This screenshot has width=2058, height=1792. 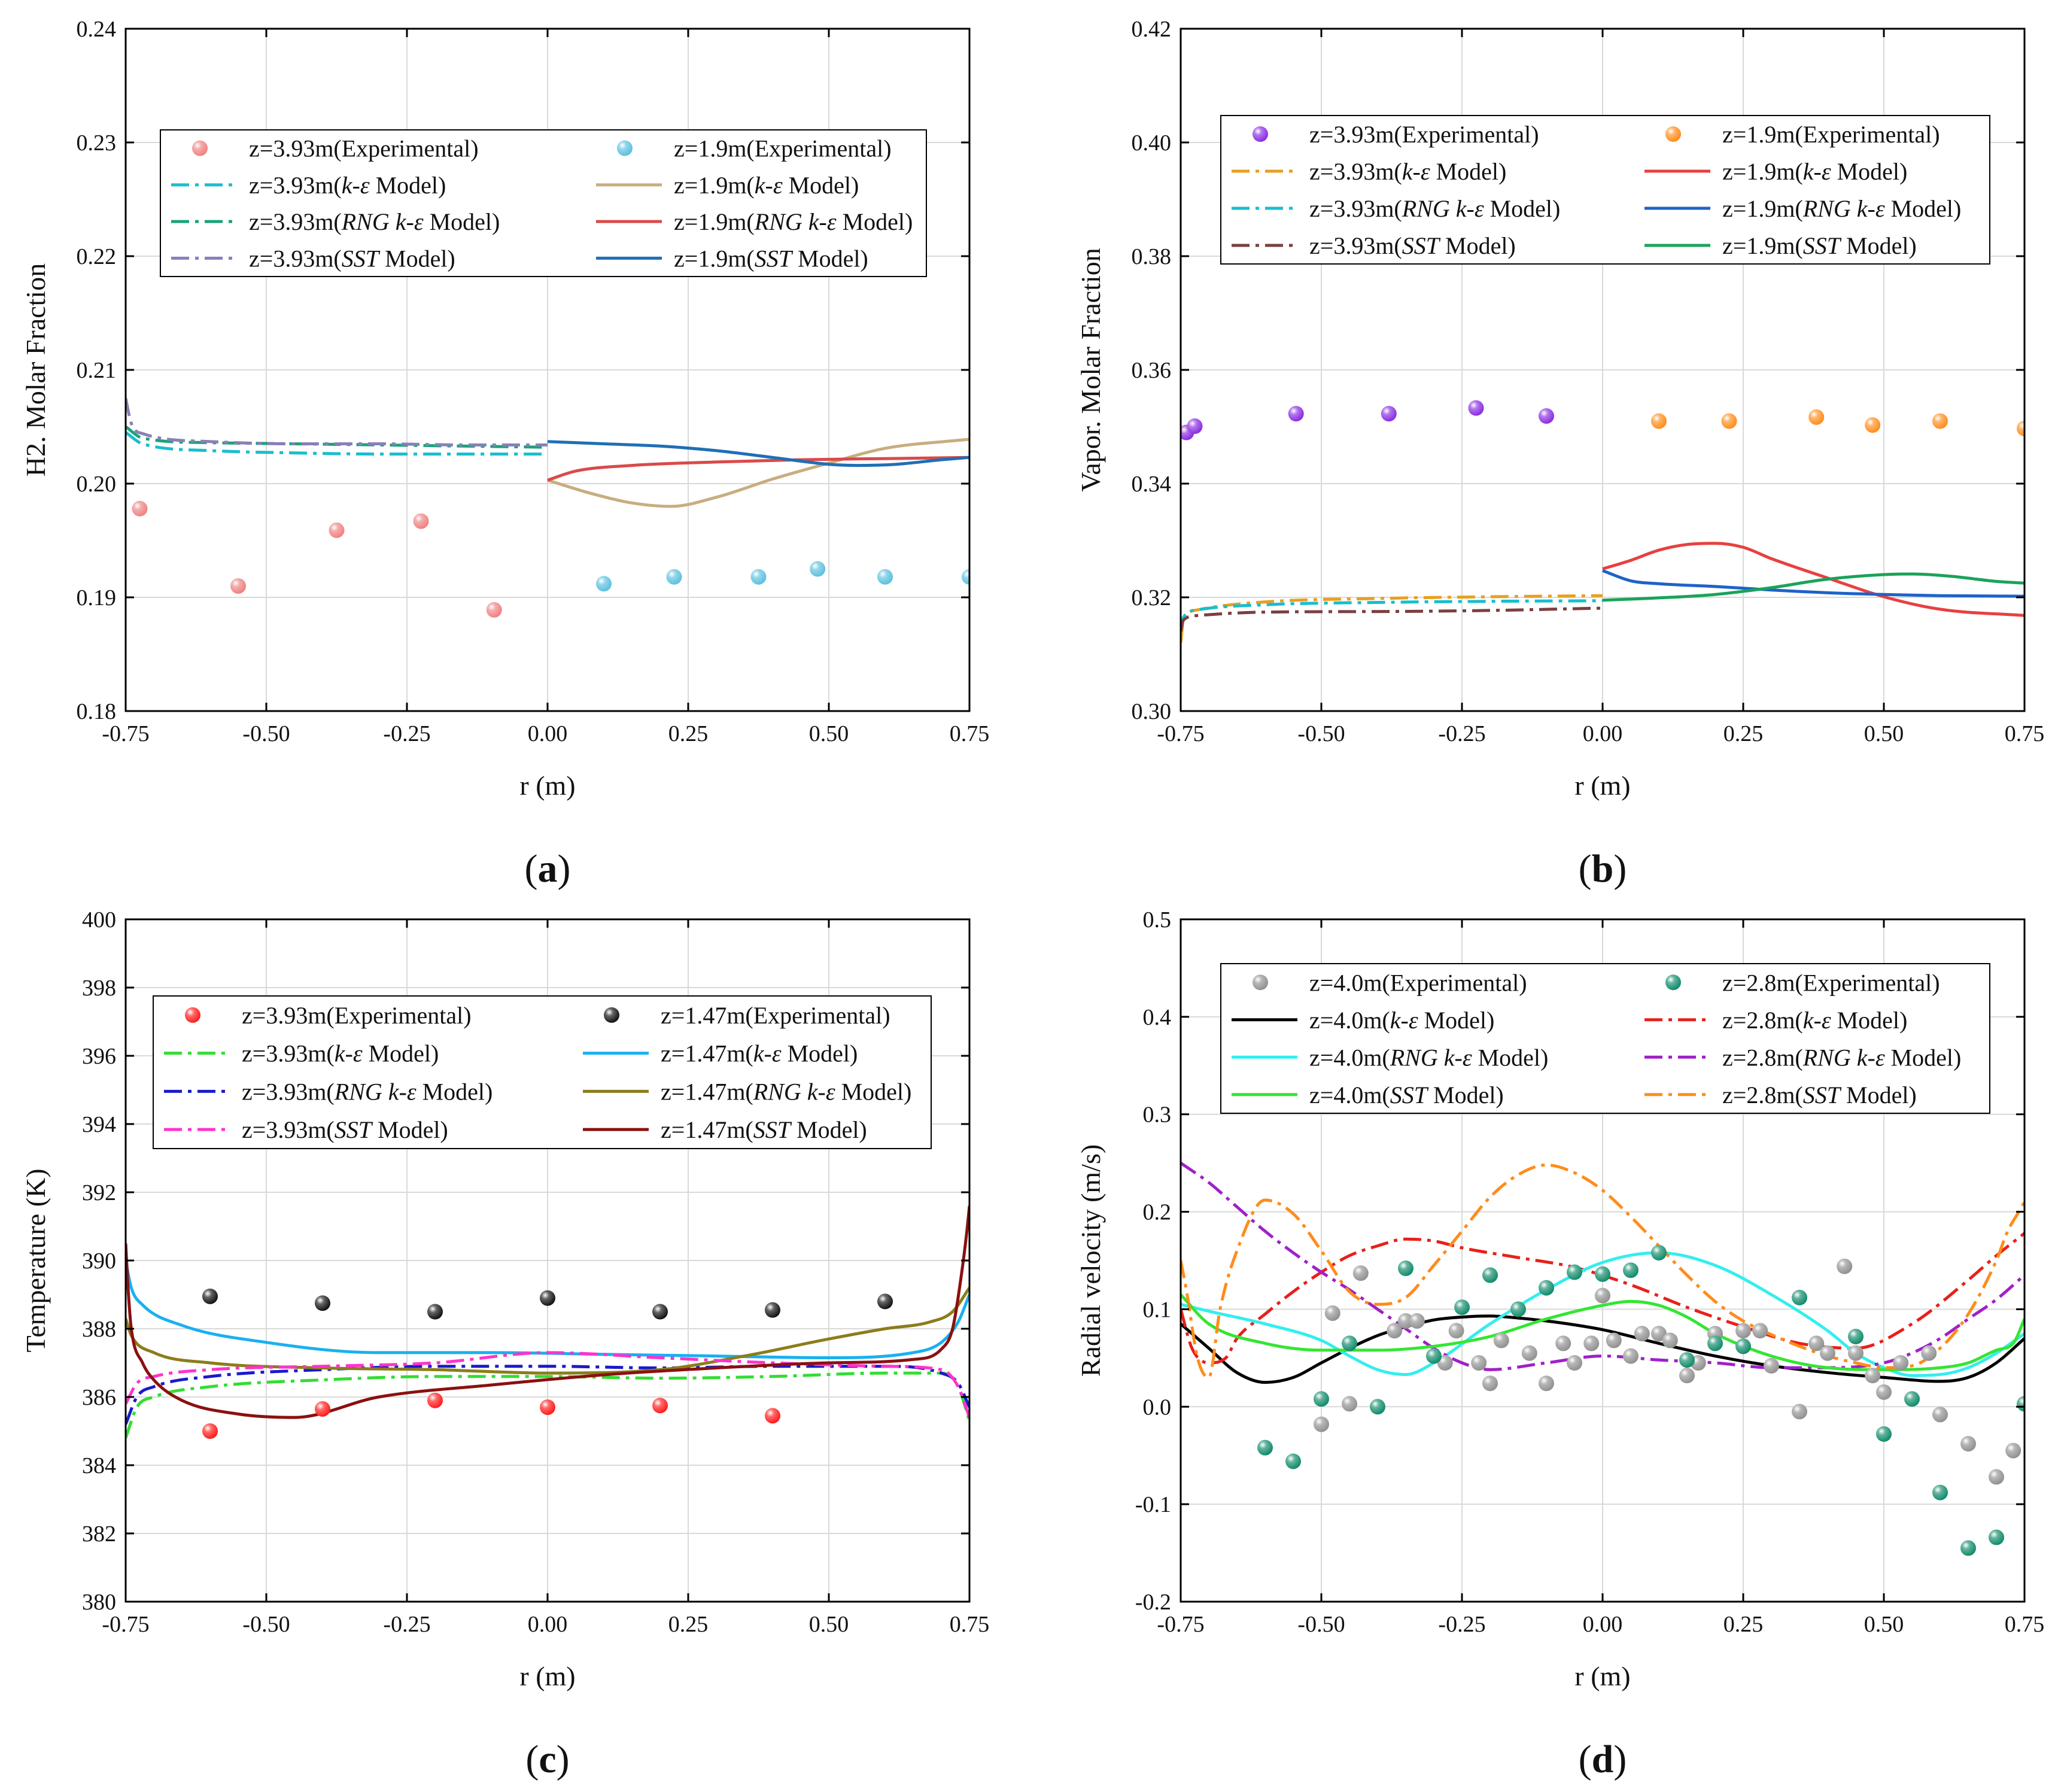 I want to click on legend-entry-6: z=4.0m(SST Model), so click(x=1406, y=1095).